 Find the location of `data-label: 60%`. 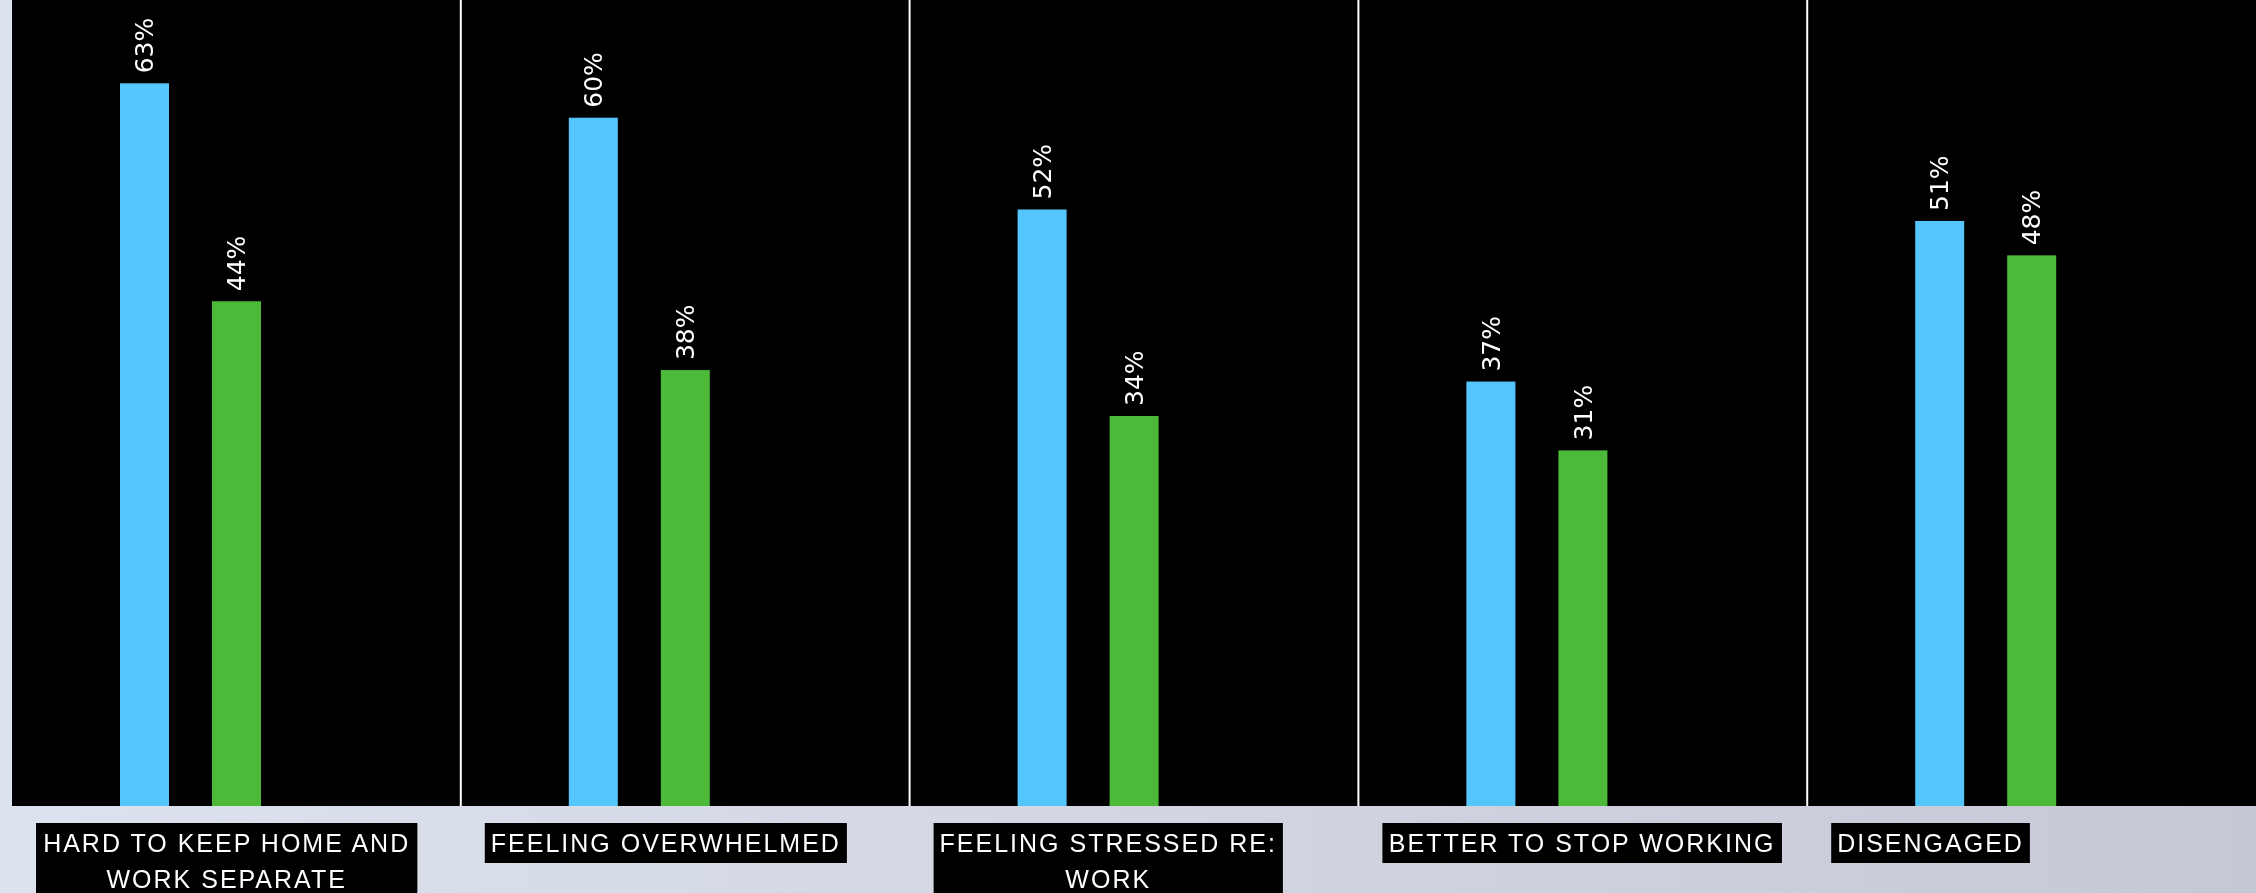

data-label: 60% is located at coordinates (594, 80).